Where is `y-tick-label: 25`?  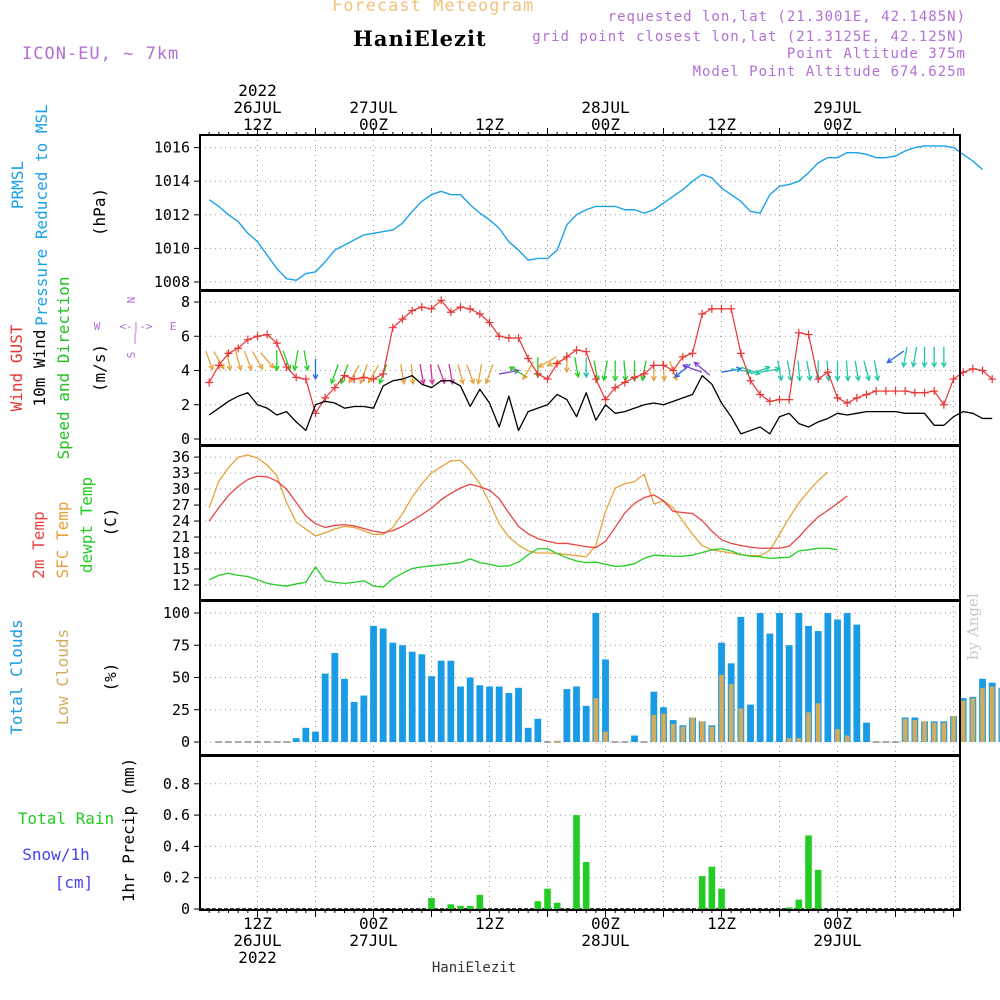
y-tick-label: 25 is located at coordinates (181, 710).